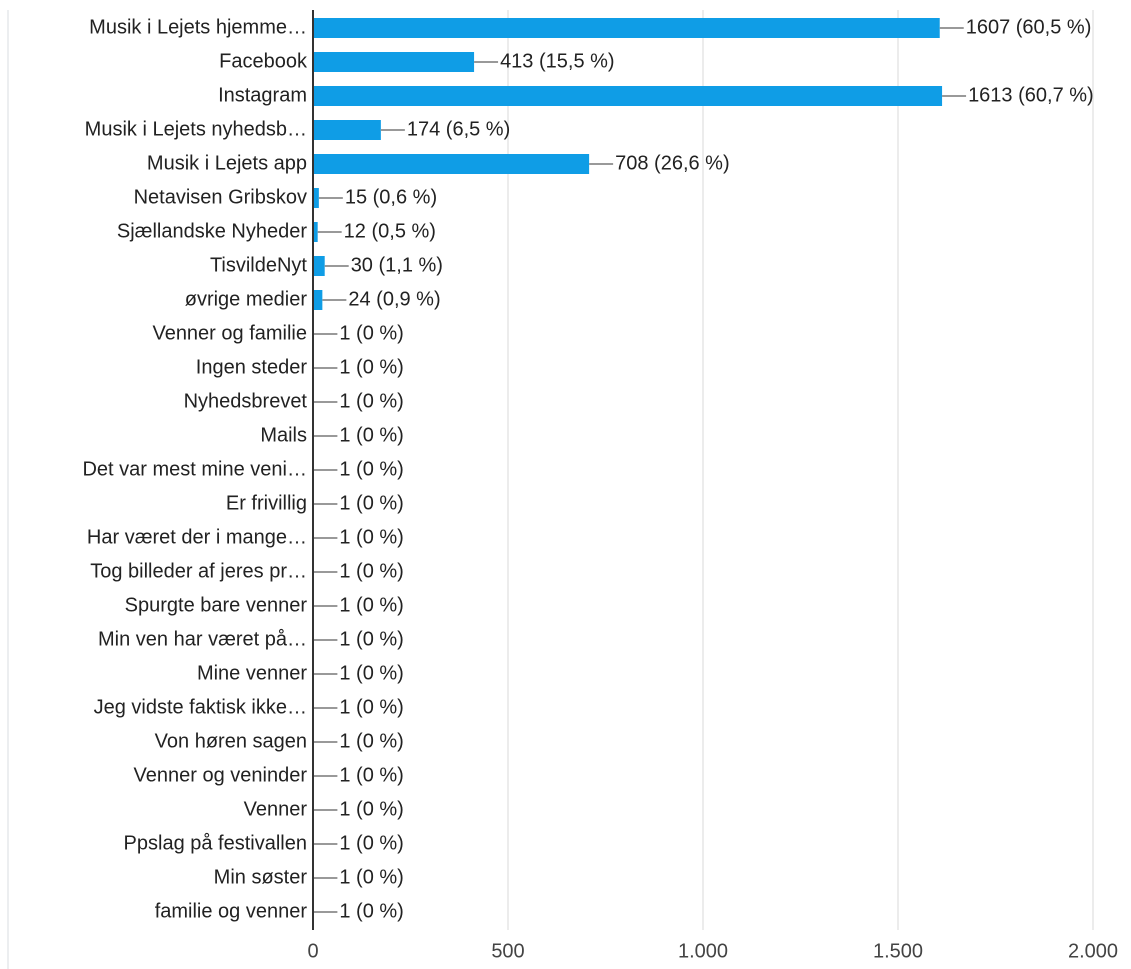 The width and height of the screenshot is (1131, 969). I want to click on value-label: 1613 (60,7 %), so click(1031, 95).